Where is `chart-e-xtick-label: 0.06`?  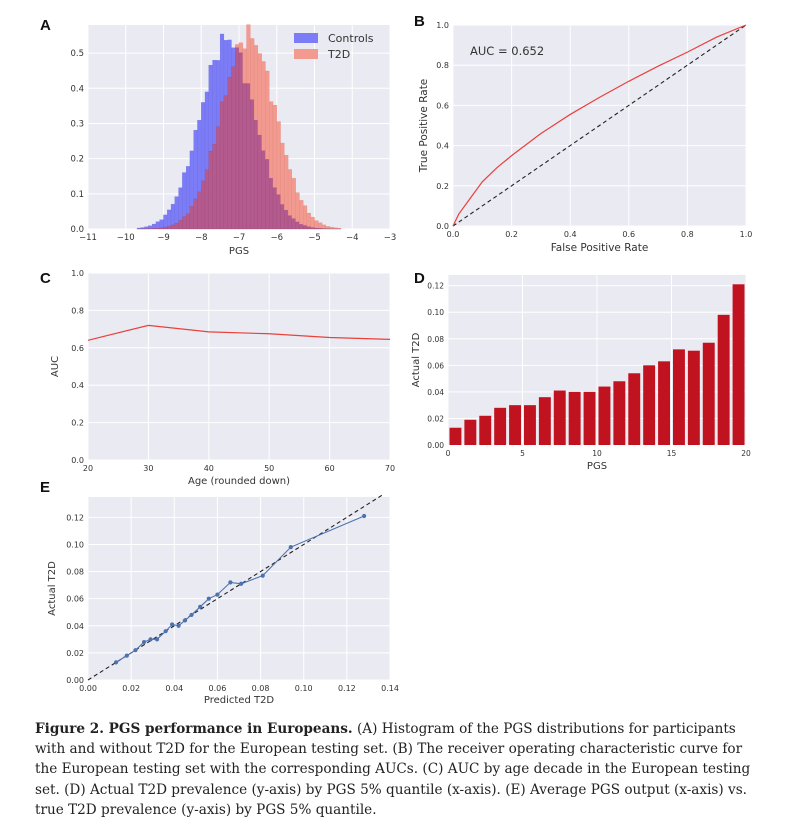
chart-e-xtick-label: 0.06 is located at coordinates (218, 688).